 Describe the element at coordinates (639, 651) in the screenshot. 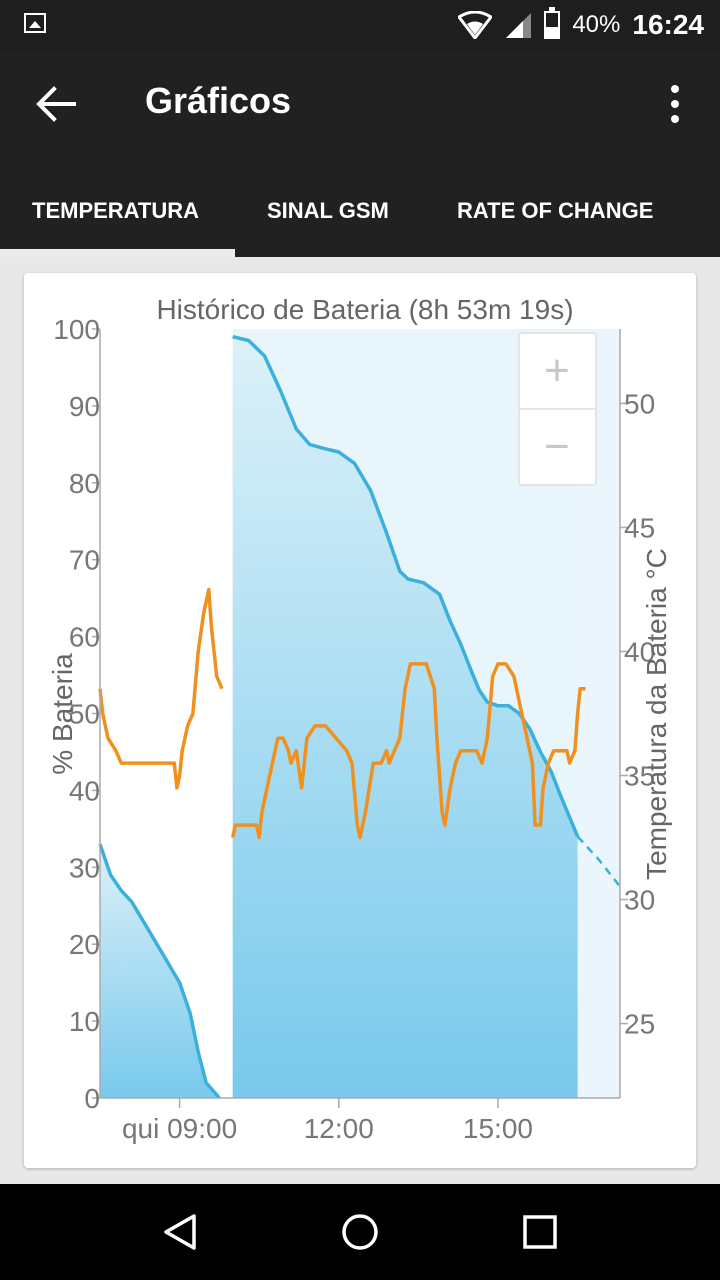

I see `y2-tick-label: 40` at that location.